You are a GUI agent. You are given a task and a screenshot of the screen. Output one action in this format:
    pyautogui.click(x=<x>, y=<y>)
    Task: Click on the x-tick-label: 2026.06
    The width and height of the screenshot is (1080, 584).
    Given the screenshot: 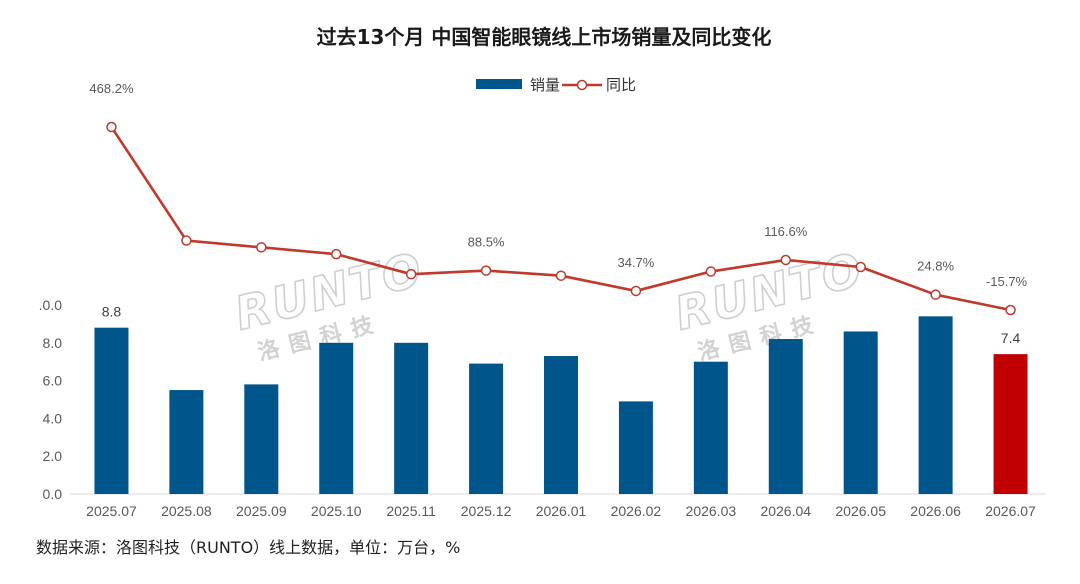 What is the action you would take?
    pyautogui.click(x=935, y=511)
    